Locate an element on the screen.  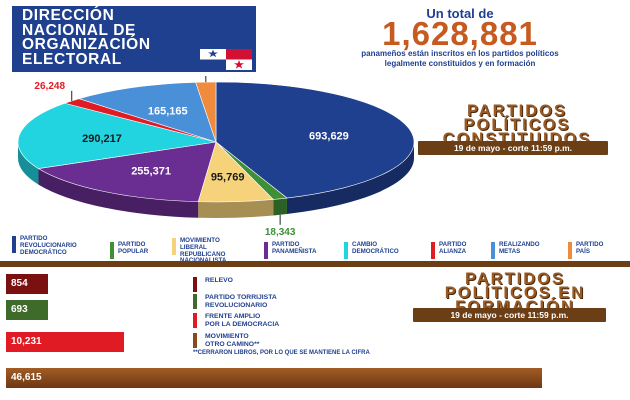
pie-value-label: 18,343 is located at coordinates (280, 232).